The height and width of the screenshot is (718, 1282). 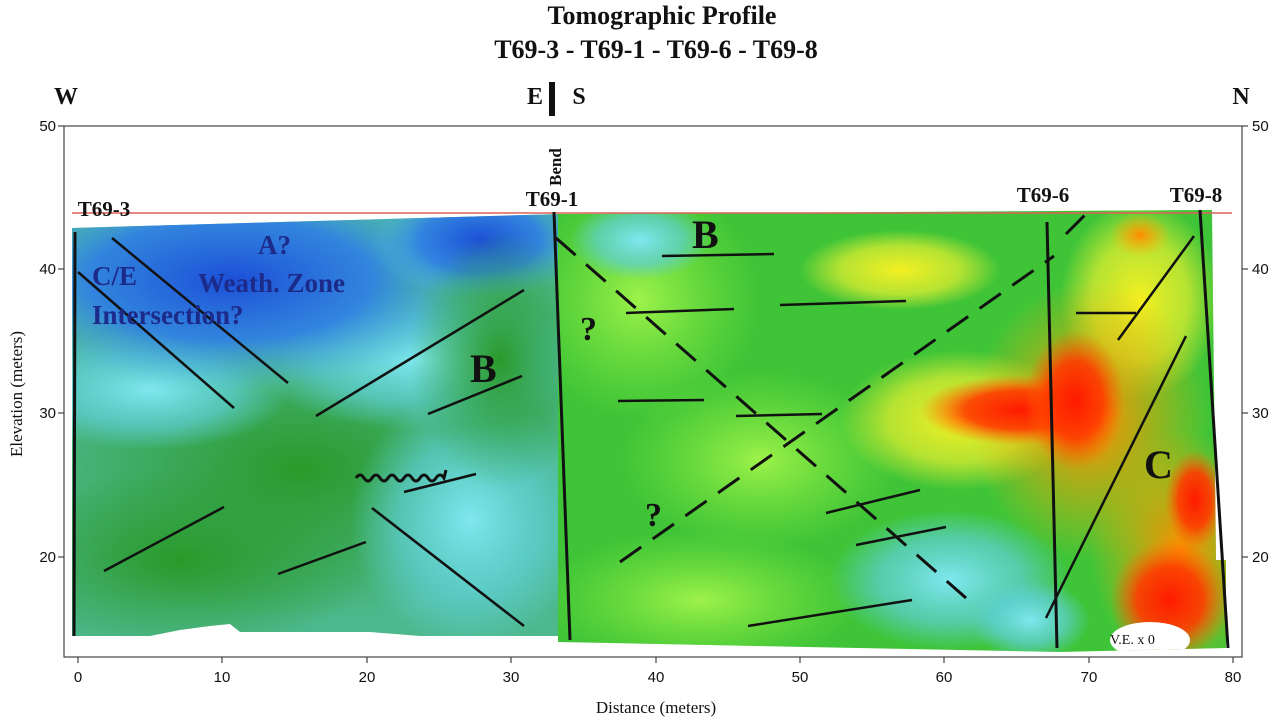 What do you see at coordinates (1158, 464) in the screenshot?
I see `annotation-c: C` at bounding box center [1158, 464].